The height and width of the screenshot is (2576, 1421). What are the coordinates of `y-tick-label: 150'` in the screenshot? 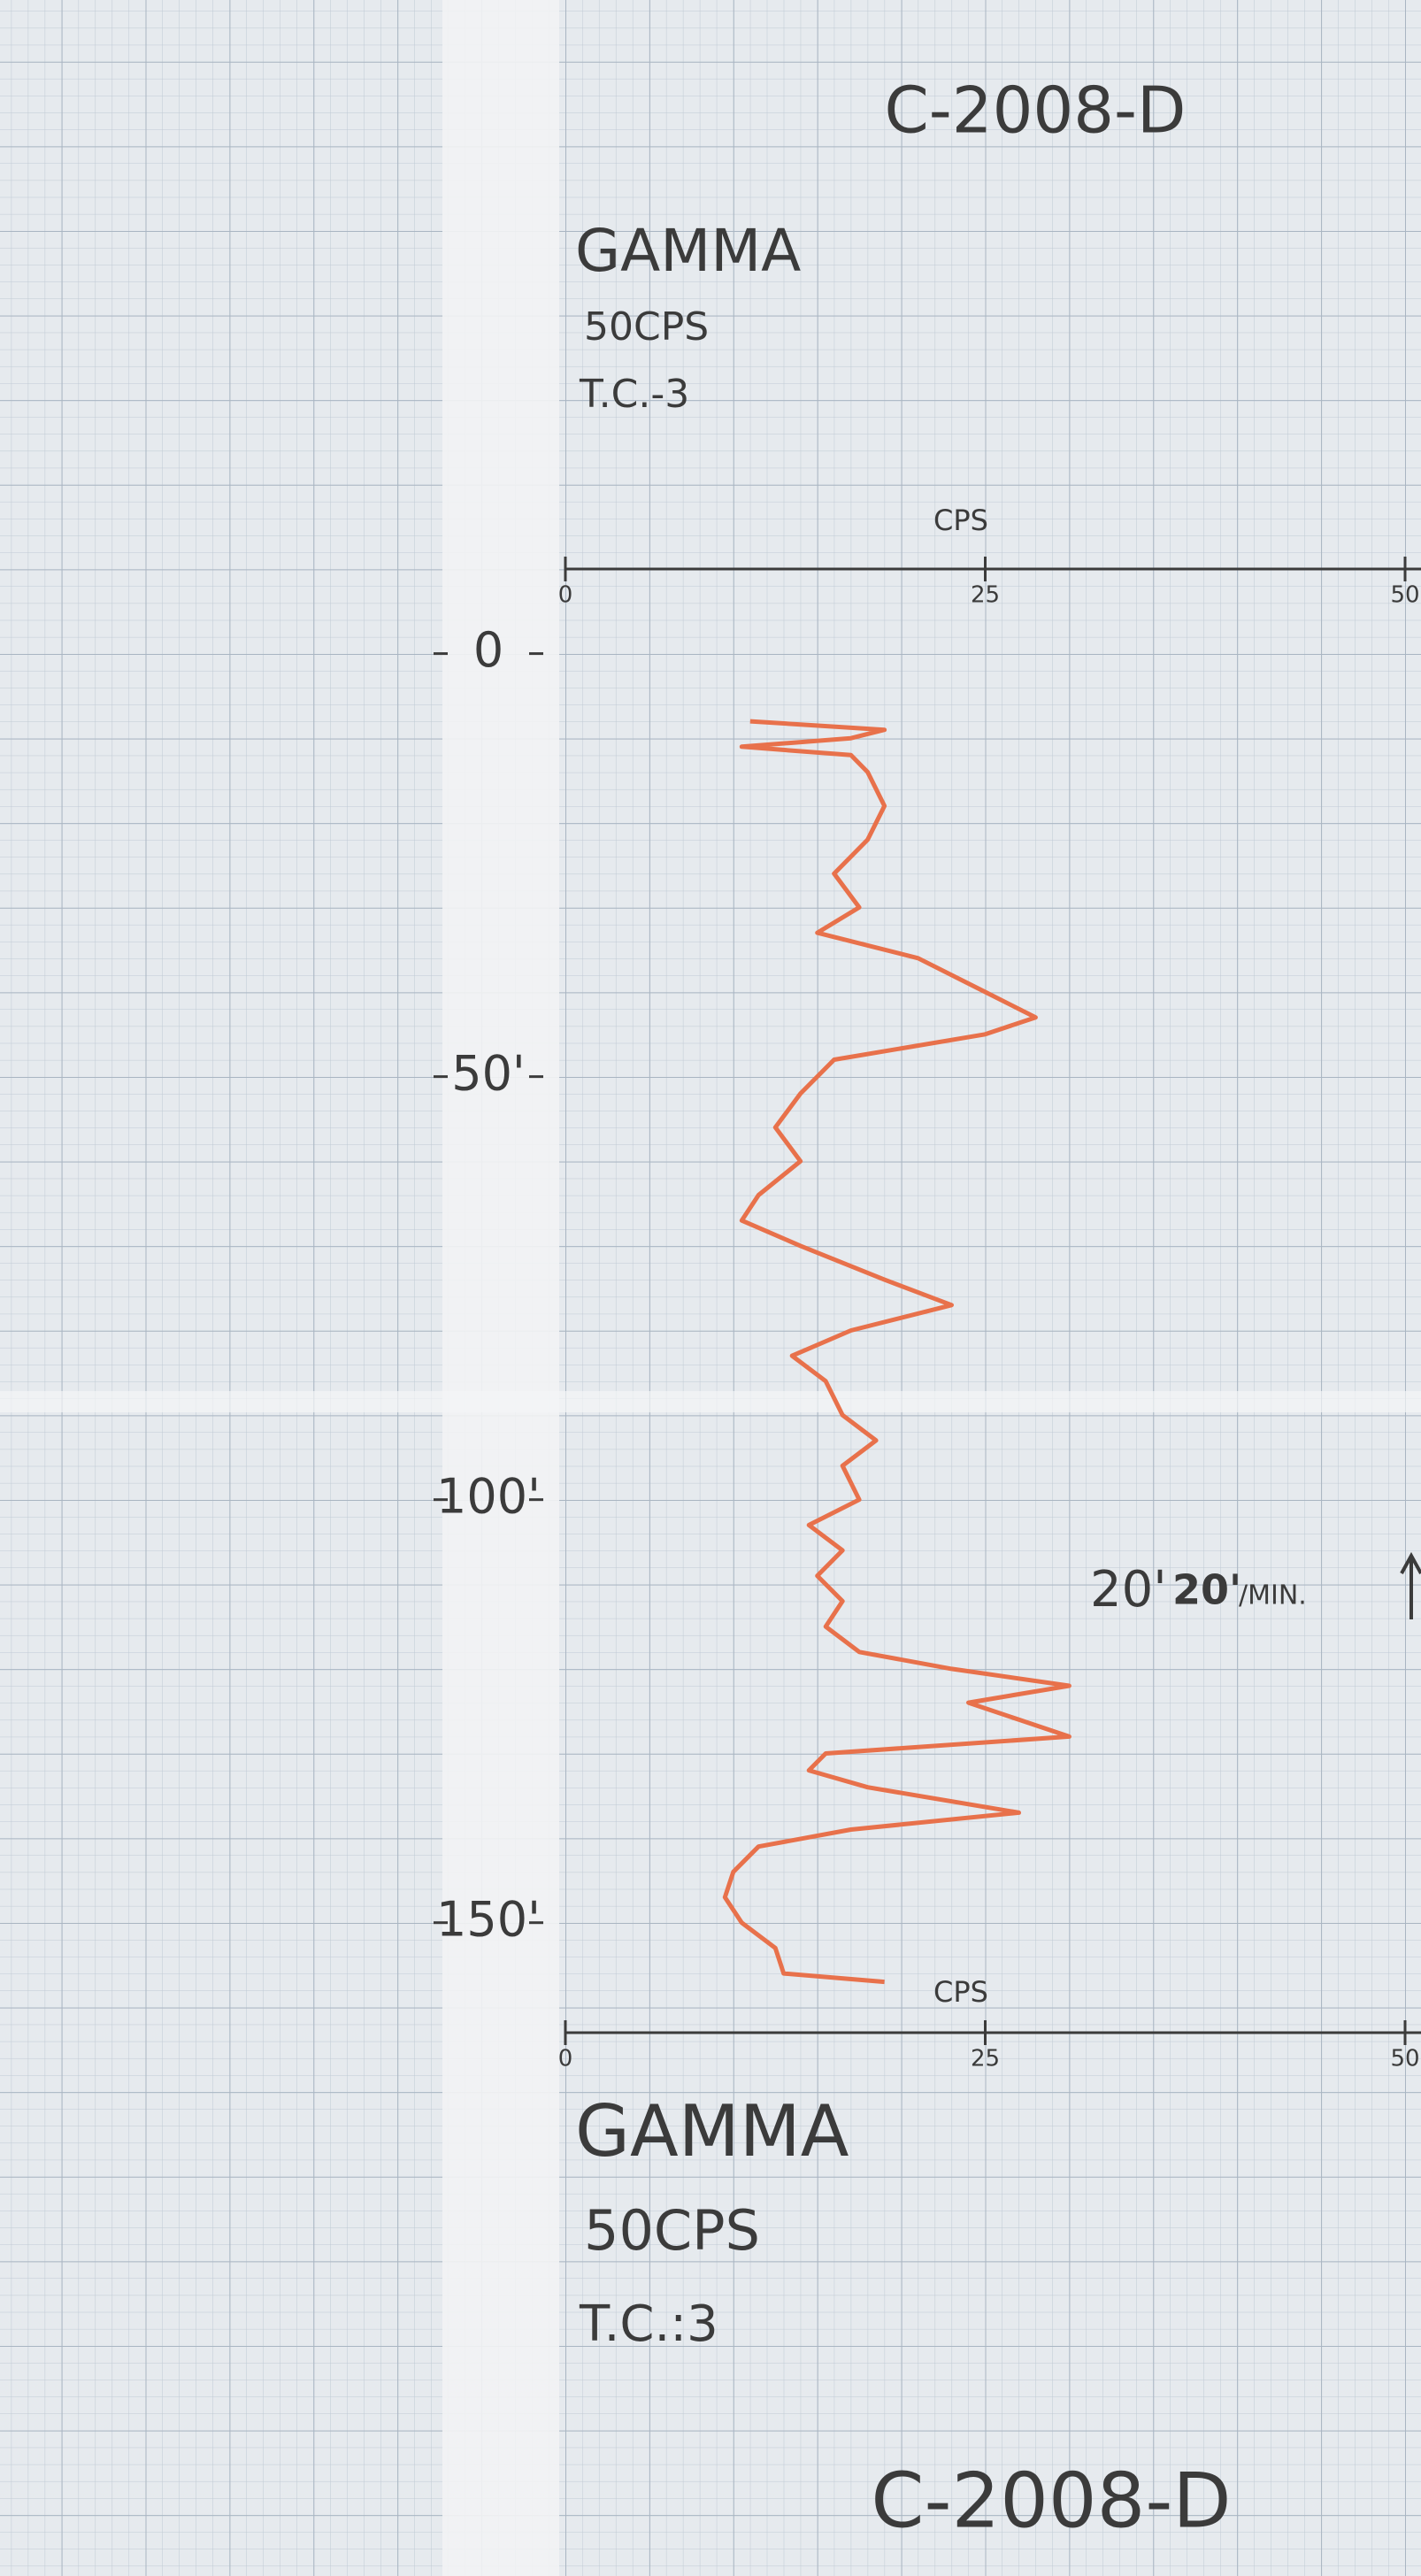 It's located at (488, 1919).